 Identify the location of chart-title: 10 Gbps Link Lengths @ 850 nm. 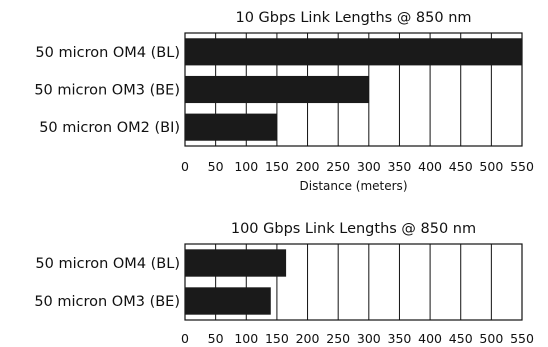
(353, 18).